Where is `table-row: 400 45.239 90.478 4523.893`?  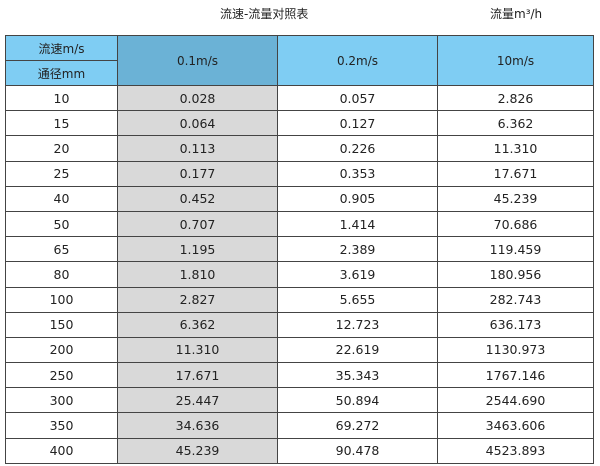 table-row: 400 45.239 90.478 4523.893 is located at coordinates (299, 450).